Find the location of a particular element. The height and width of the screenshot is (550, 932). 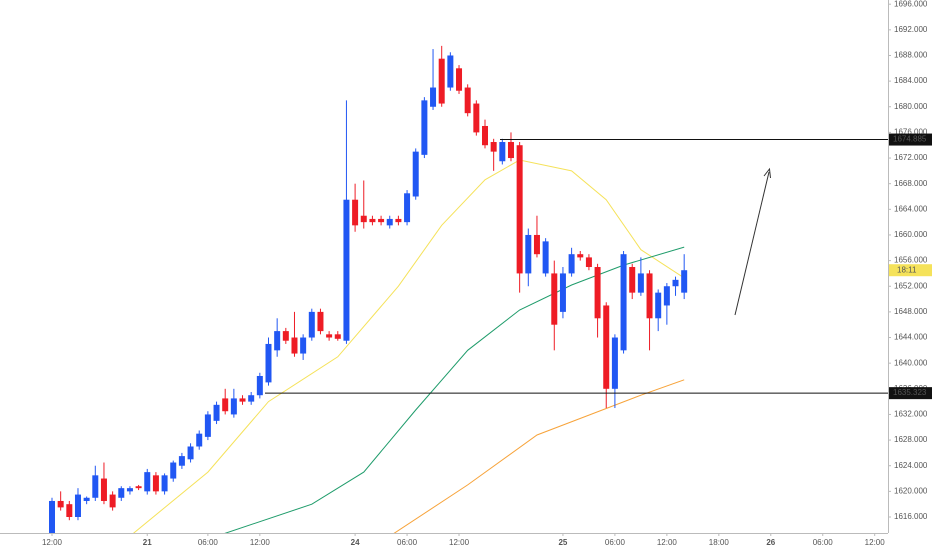

y-tick-label: 1616.000 is located at coordinates (911, 516).